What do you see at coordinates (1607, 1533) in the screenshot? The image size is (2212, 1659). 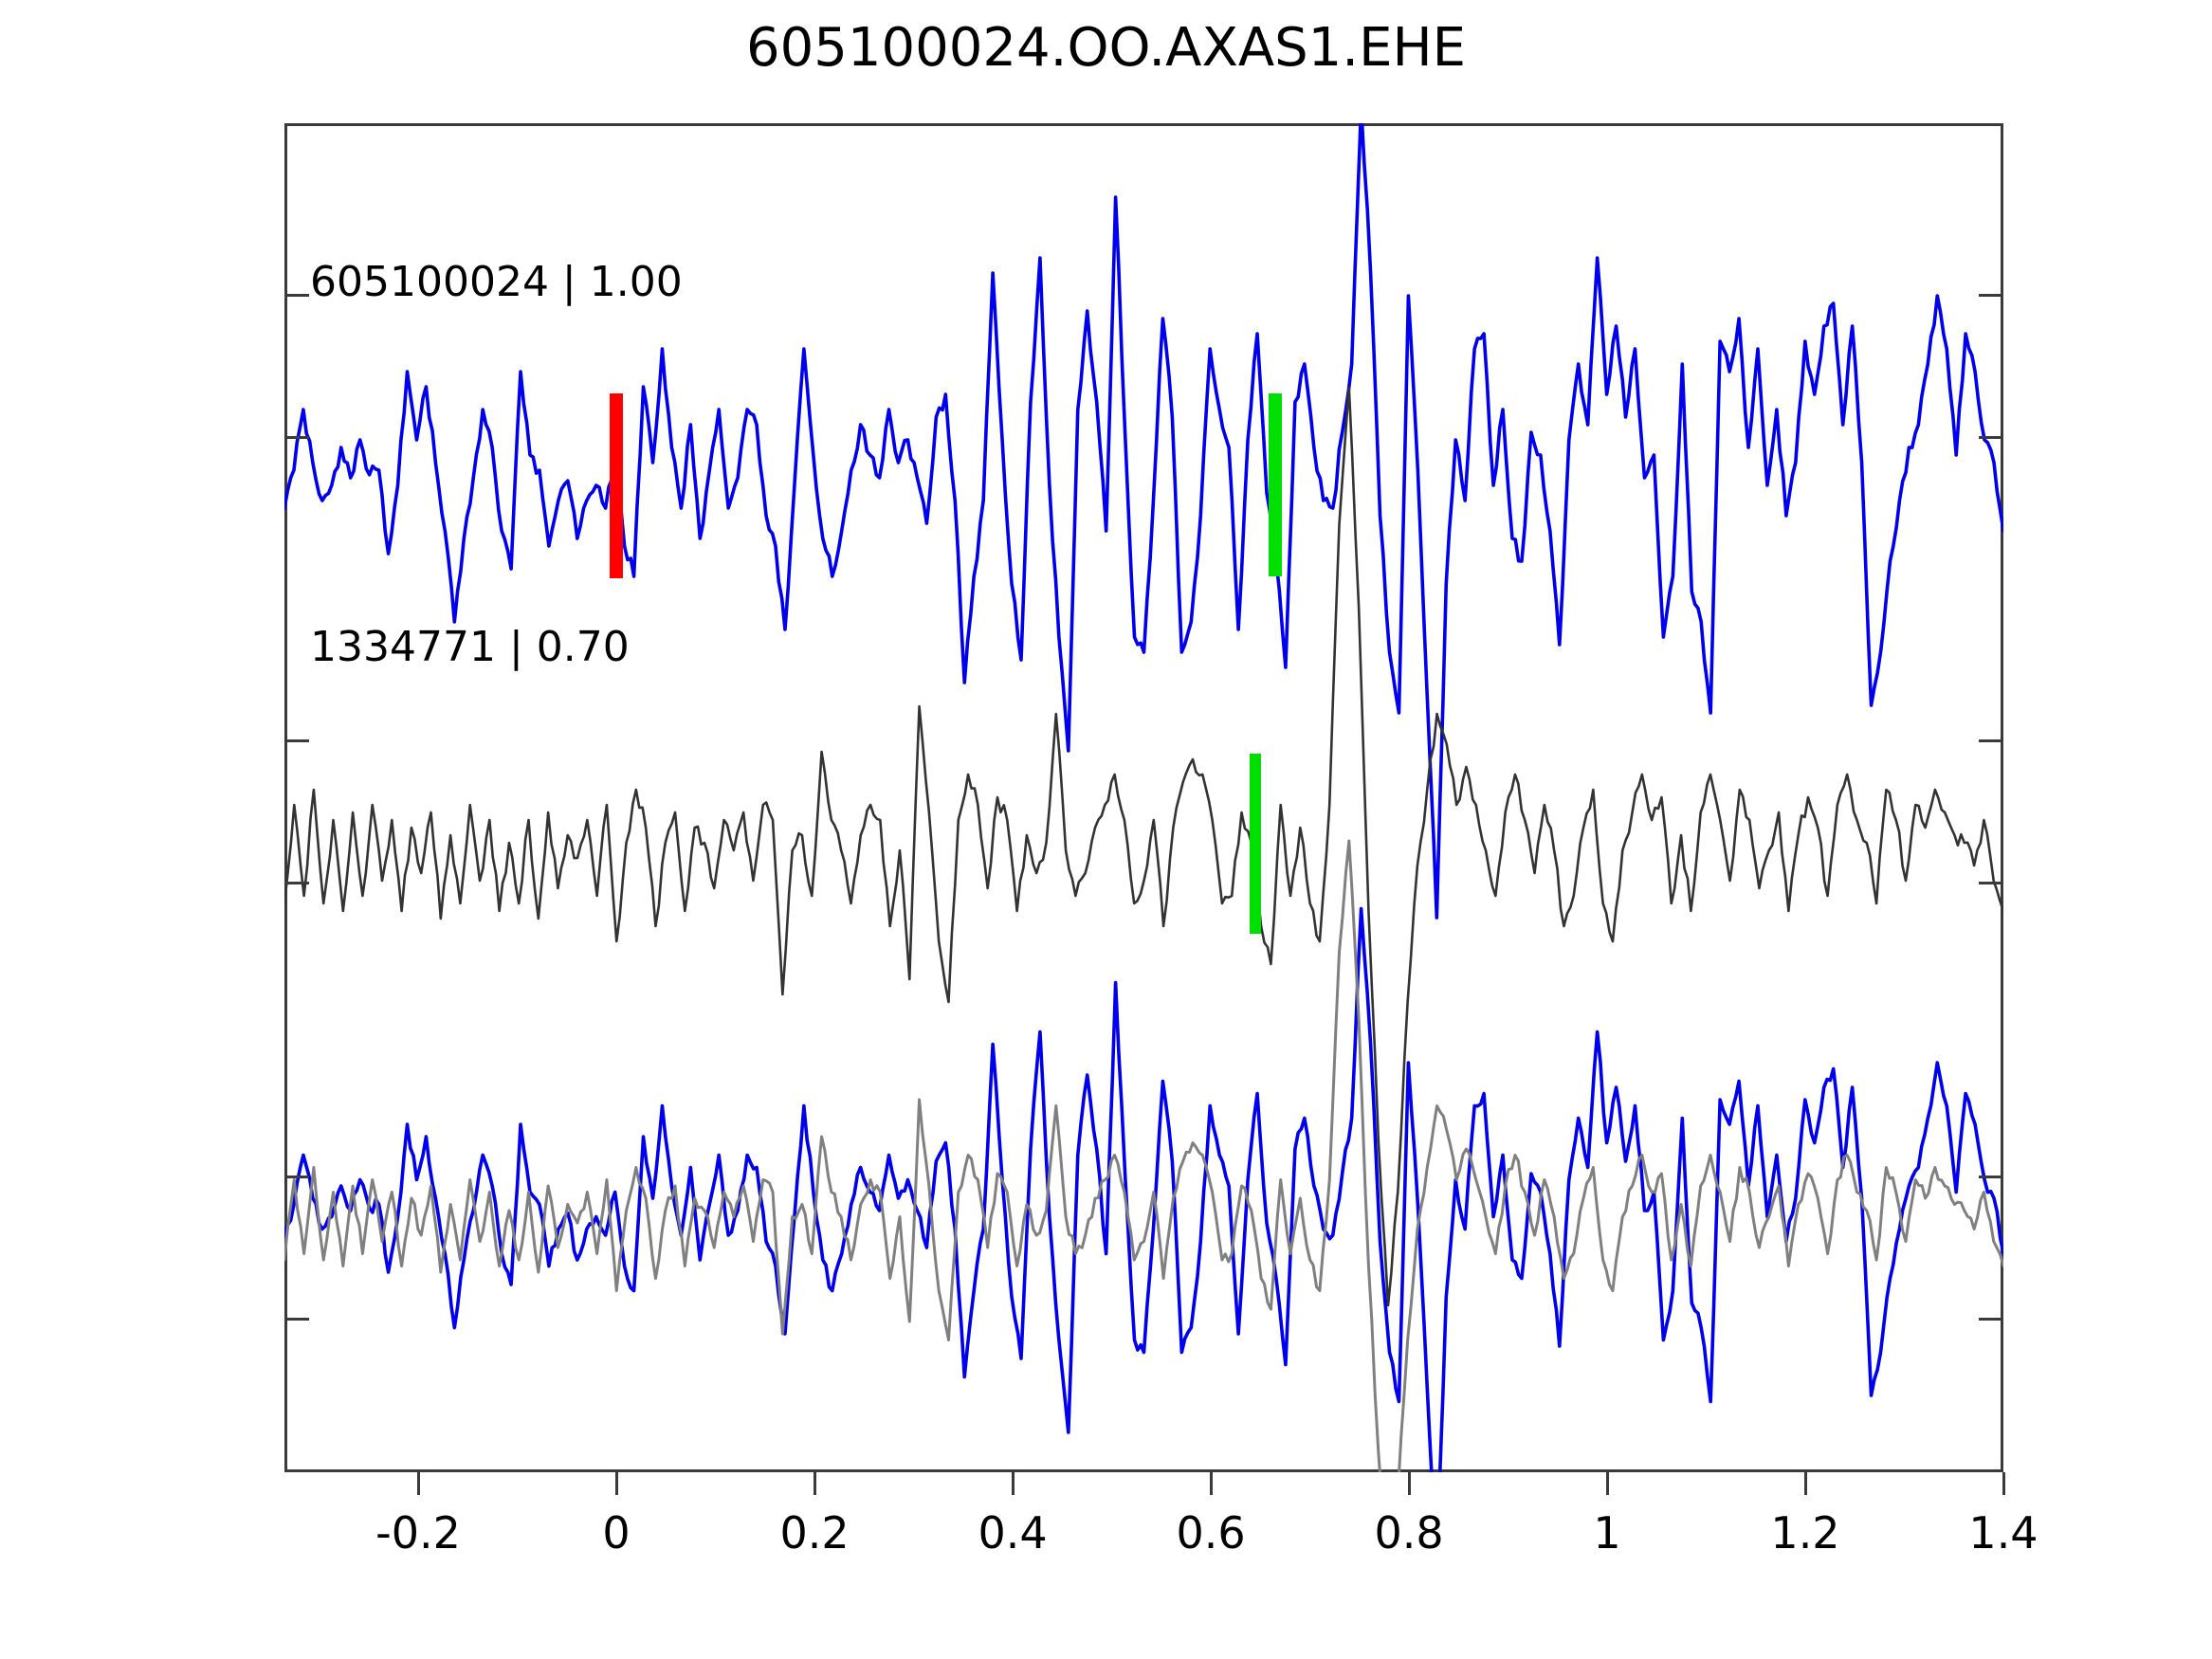 I see `x-axis-tick-label-6: 1` at bounding box center [1607, 1533].